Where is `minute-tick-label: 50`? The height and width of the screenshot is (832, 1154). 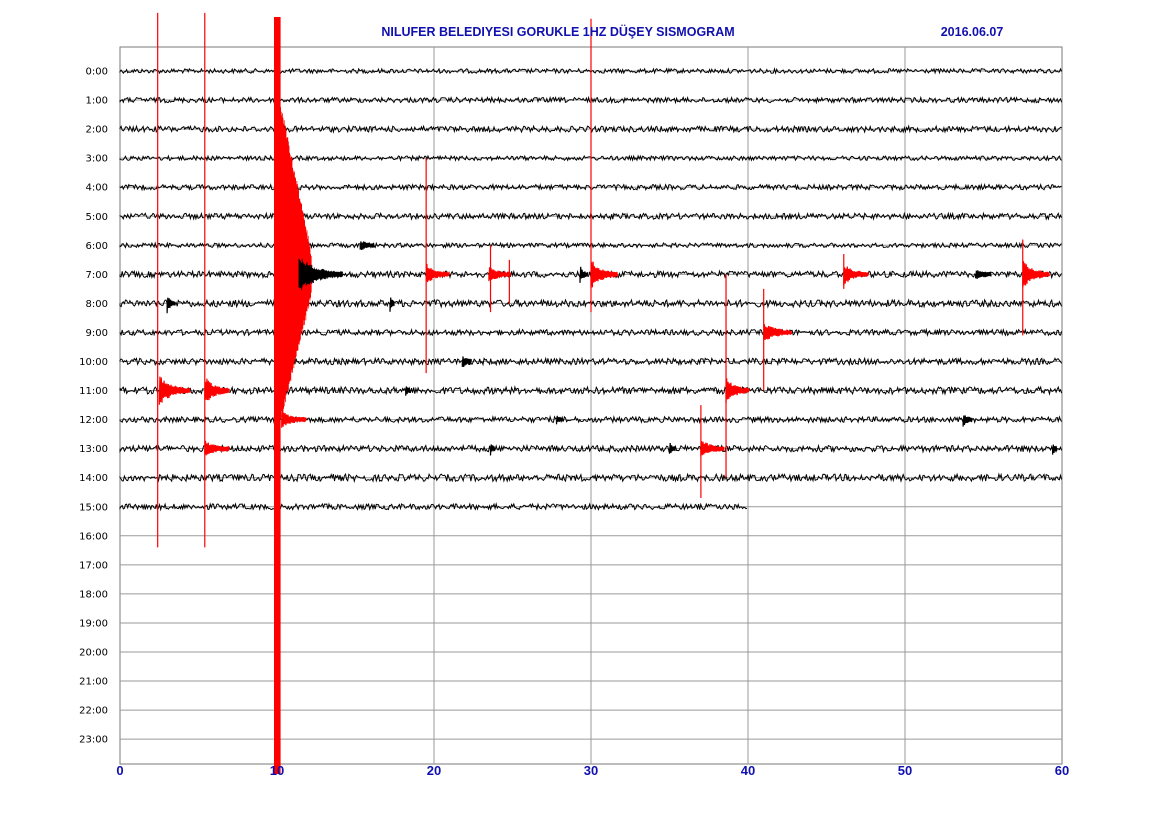 minute-tick-label: 50 is located at coordinates (905, 770).